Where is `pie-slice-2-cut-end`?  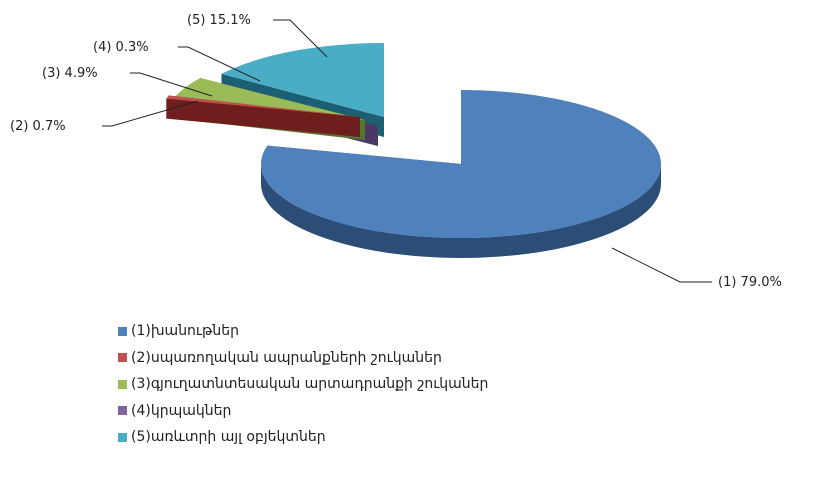 pie-slice-2-cut-end is located at coordinates (264, 116).